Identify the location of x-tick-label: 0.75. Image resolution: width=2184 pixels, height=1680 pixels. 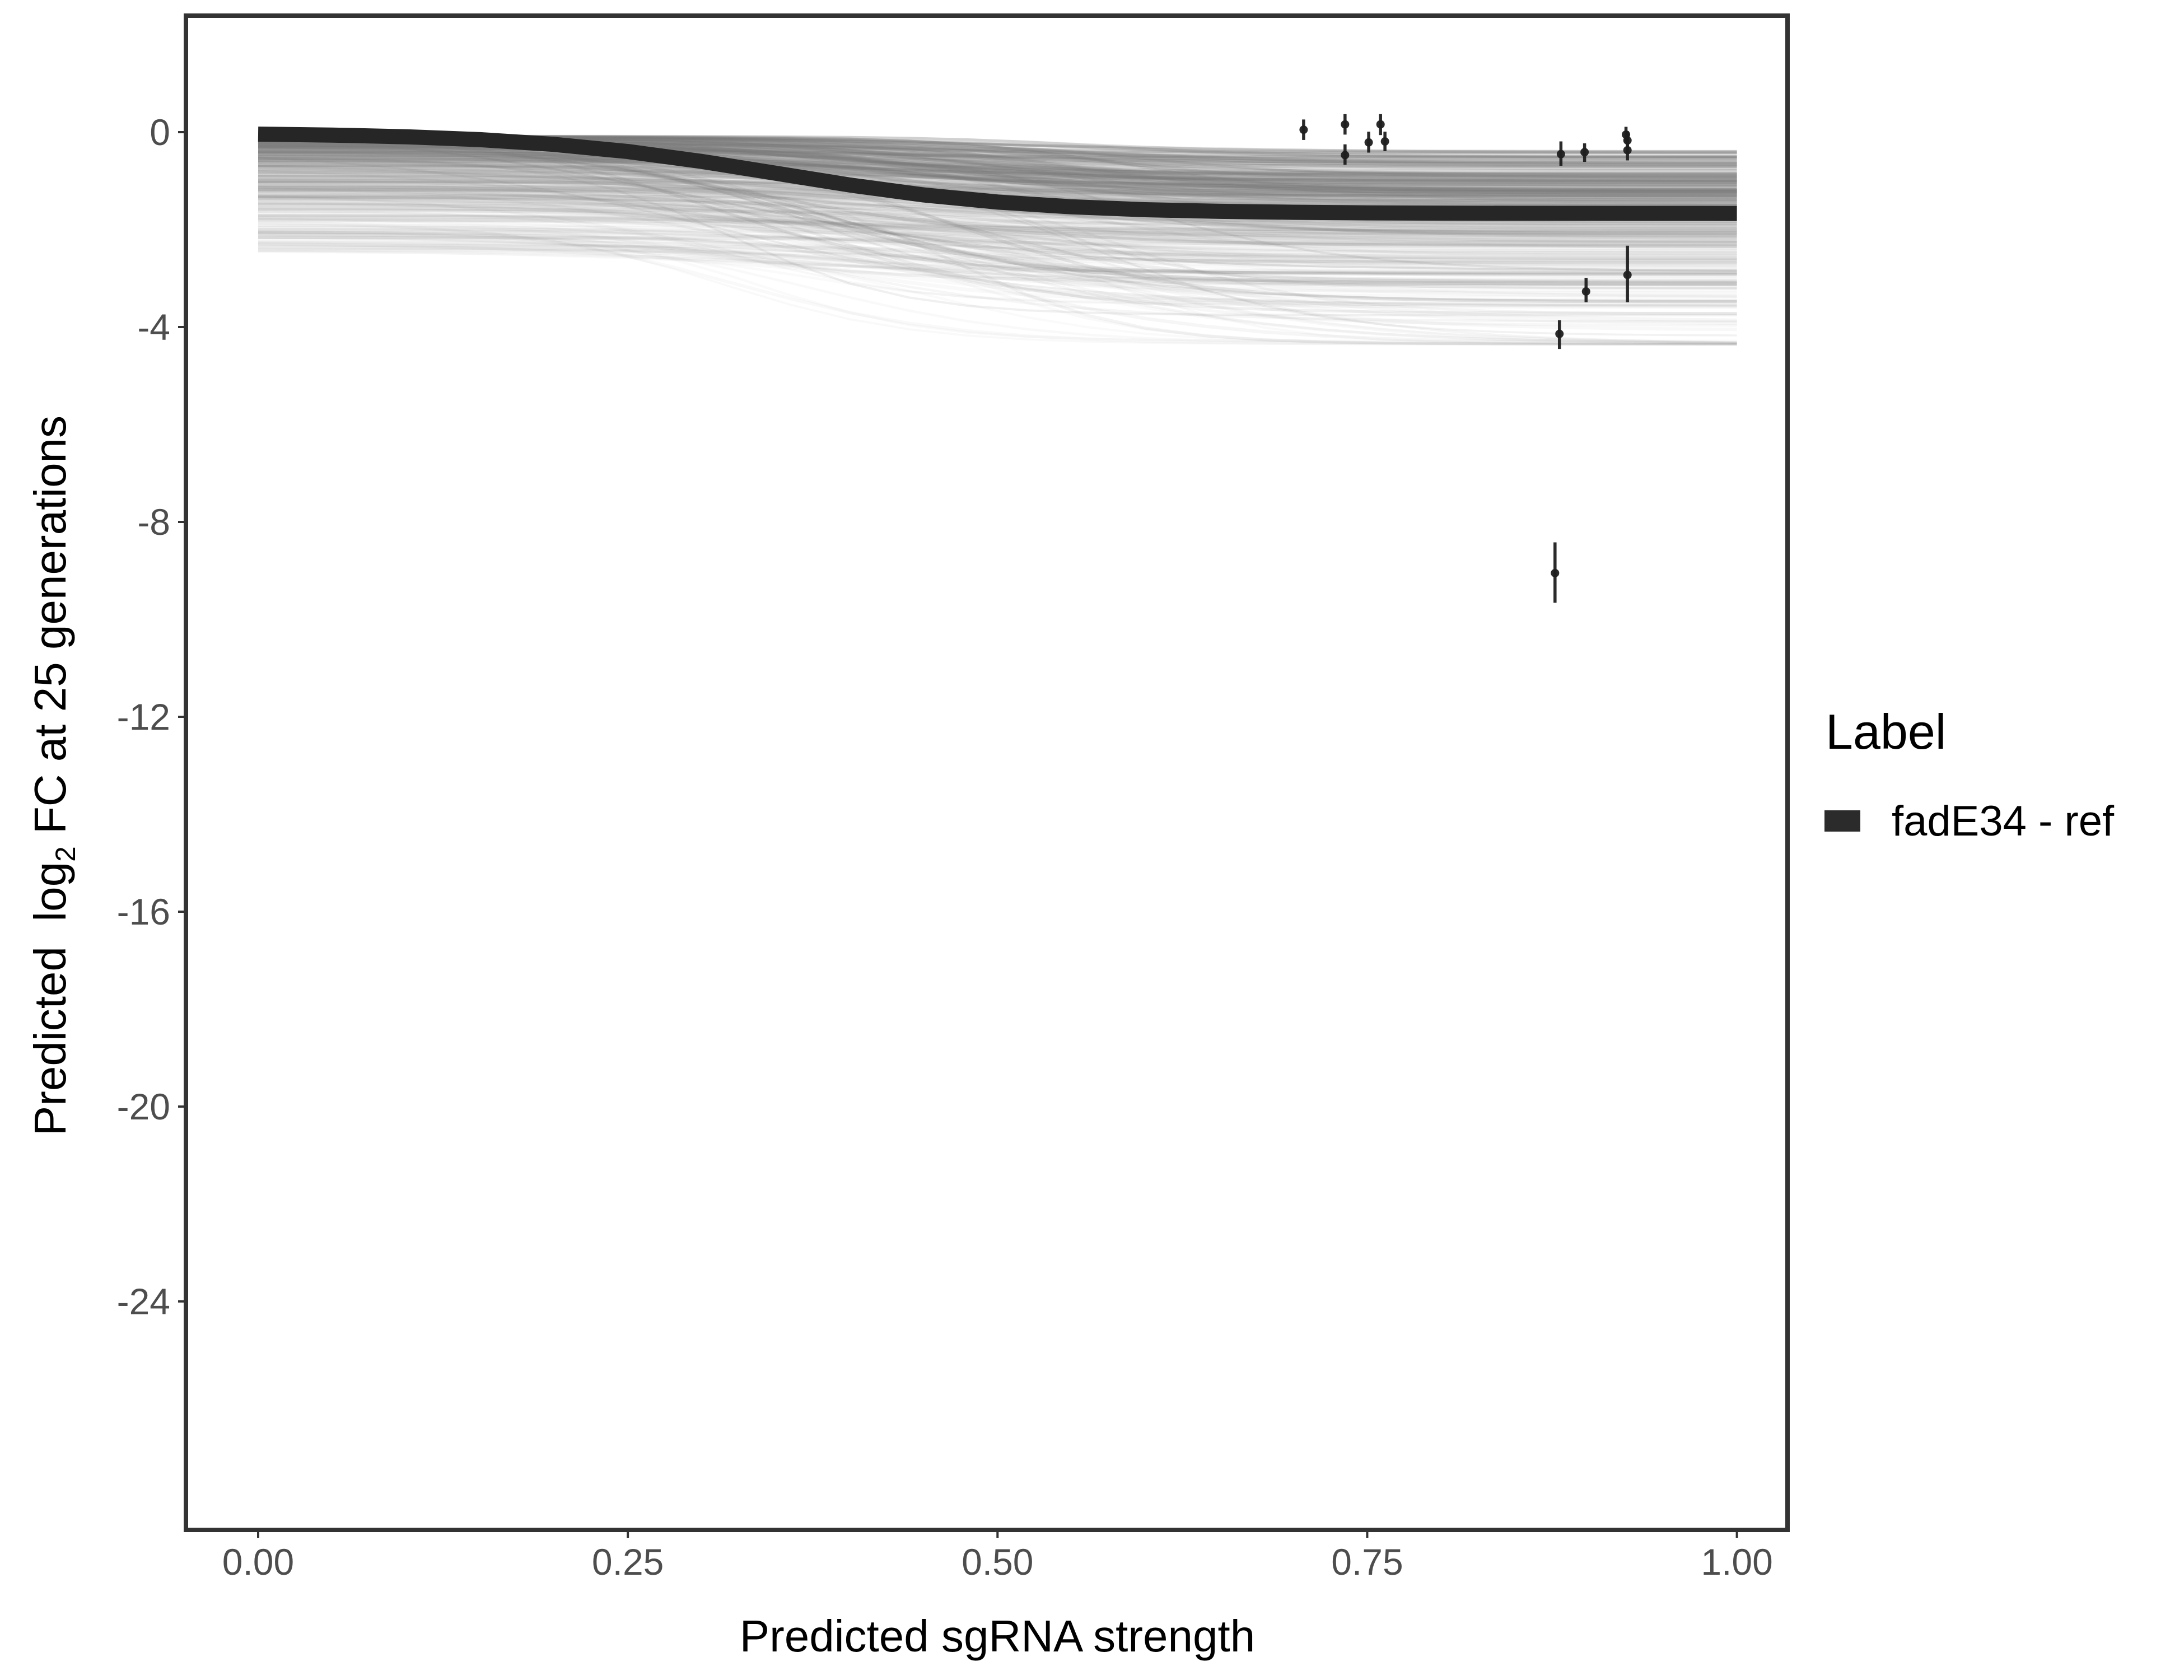
(1367, 1562).